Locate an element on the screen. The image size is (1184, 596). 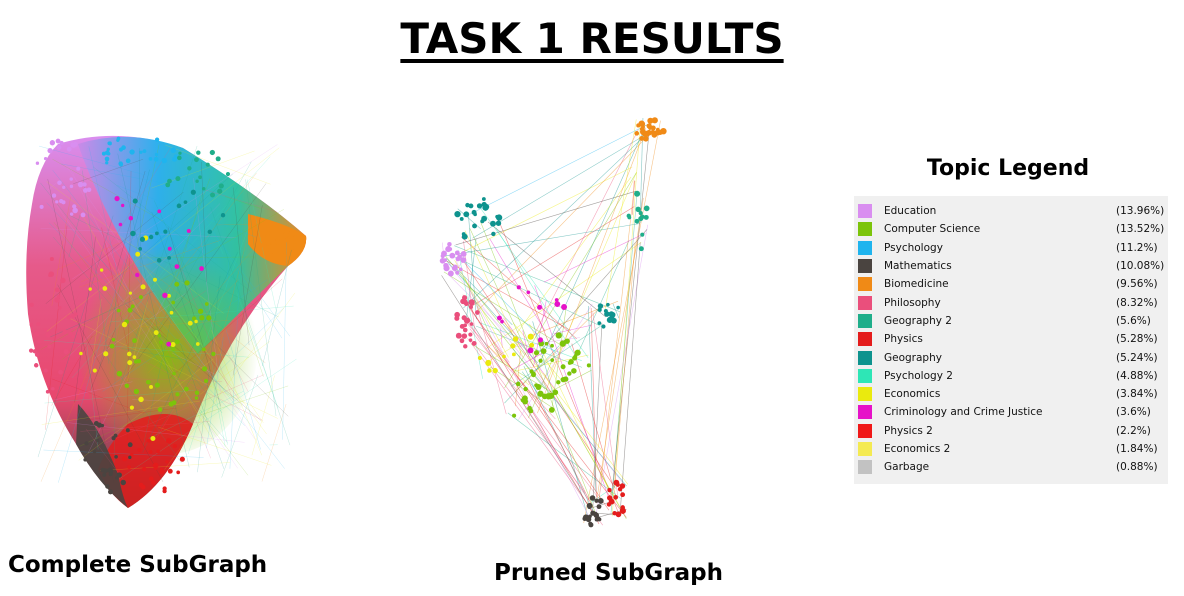
complete-subgraph-hull is located at coordinates (166, 321).